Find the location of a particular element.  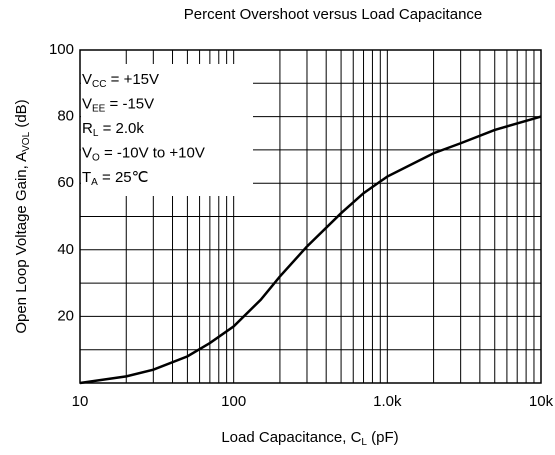

text-part: = -15V is located at coordinates (129, 103).